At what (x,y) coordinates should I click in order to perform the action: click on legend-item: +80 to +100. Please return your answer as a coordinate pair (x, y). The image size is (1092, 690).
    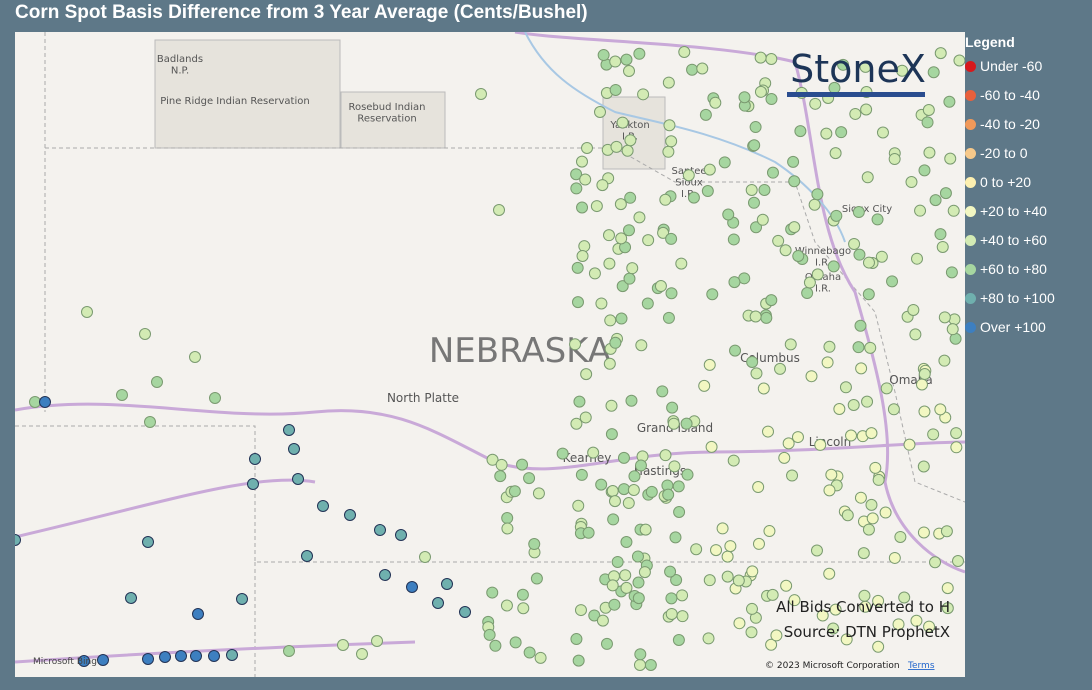
    Looking at the image, I should click on (1010, 298).